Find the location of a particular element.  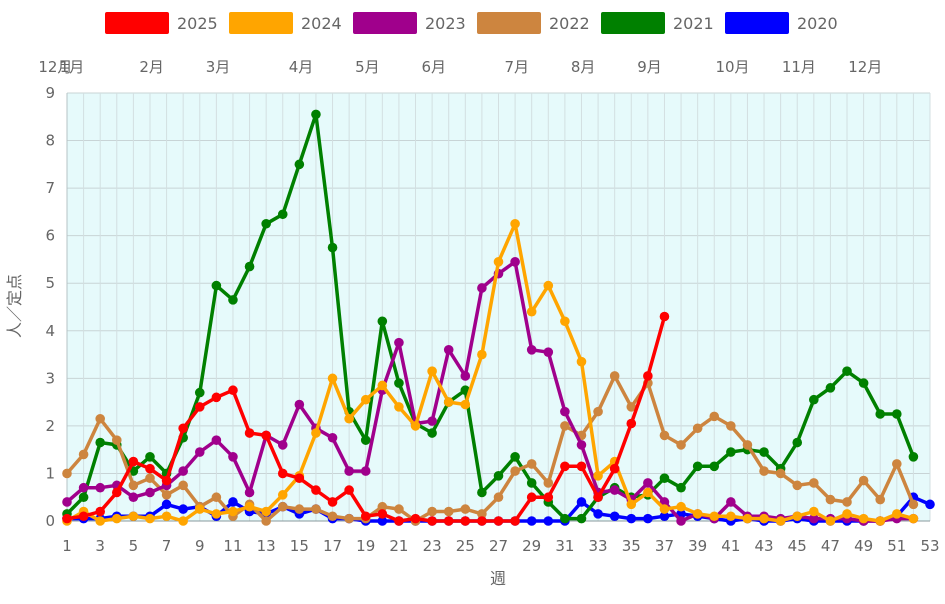

legend: 2025 2024 2023 2022 2021 2020 is located at coordinates (471, 23).